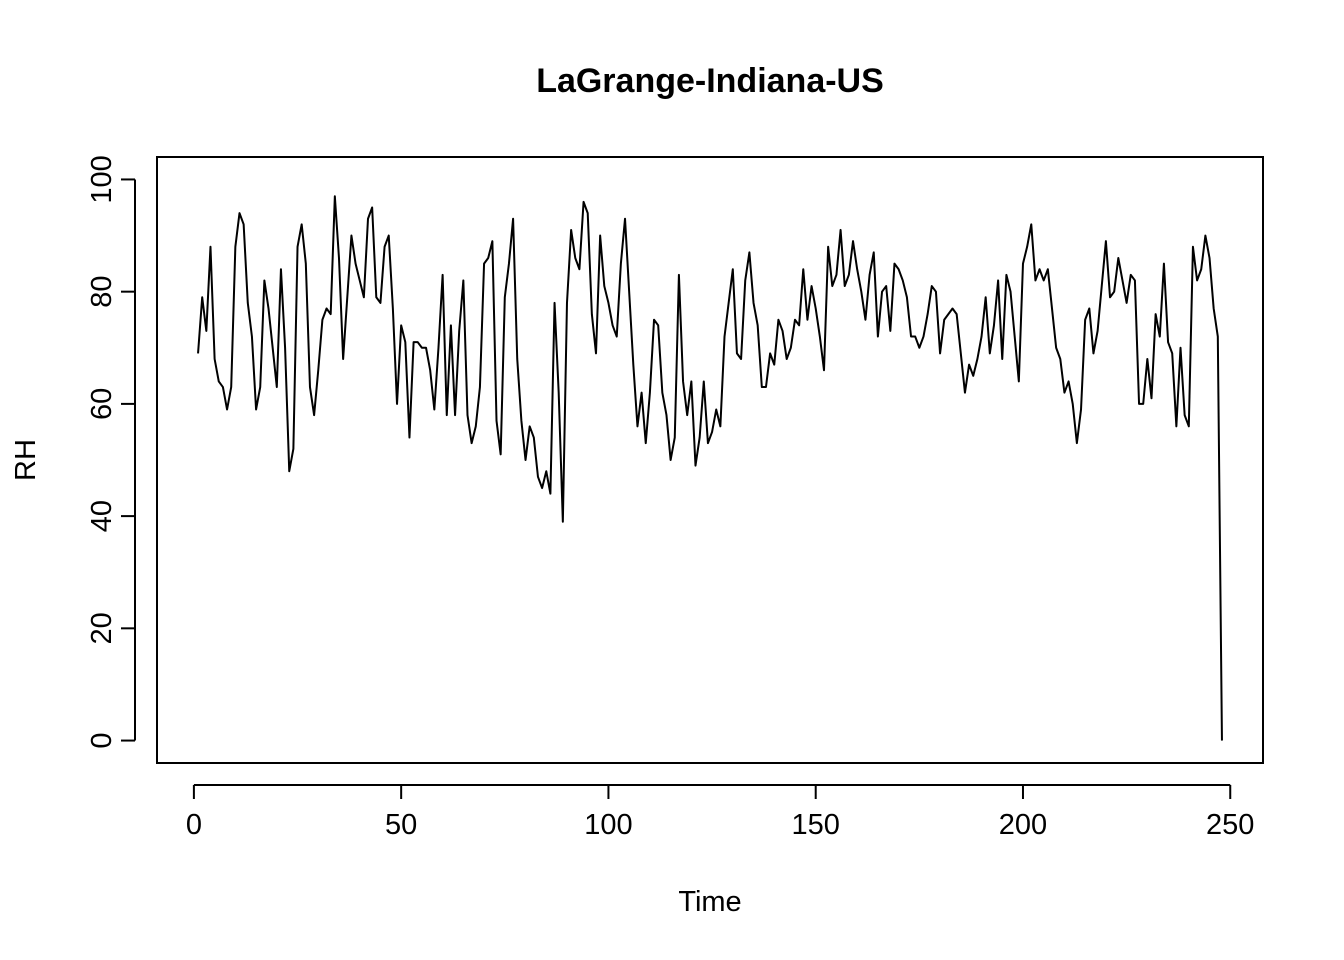 The width and height of the screenshot is (1344, 960). What do you see at coordinates (194, 825) in the screenshot?
I see `x-tick-label: 0` at bounding box center [194, 825].